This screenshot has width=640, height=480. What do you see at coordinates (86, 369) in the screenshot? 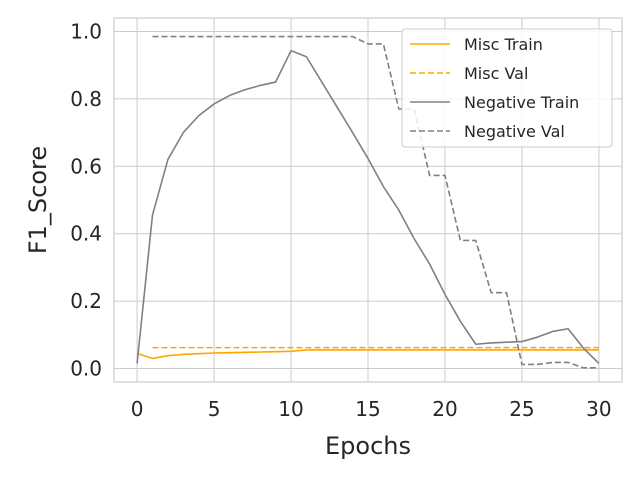
I see `y-tick-label: 0.0` at bounding box center [86, 369].